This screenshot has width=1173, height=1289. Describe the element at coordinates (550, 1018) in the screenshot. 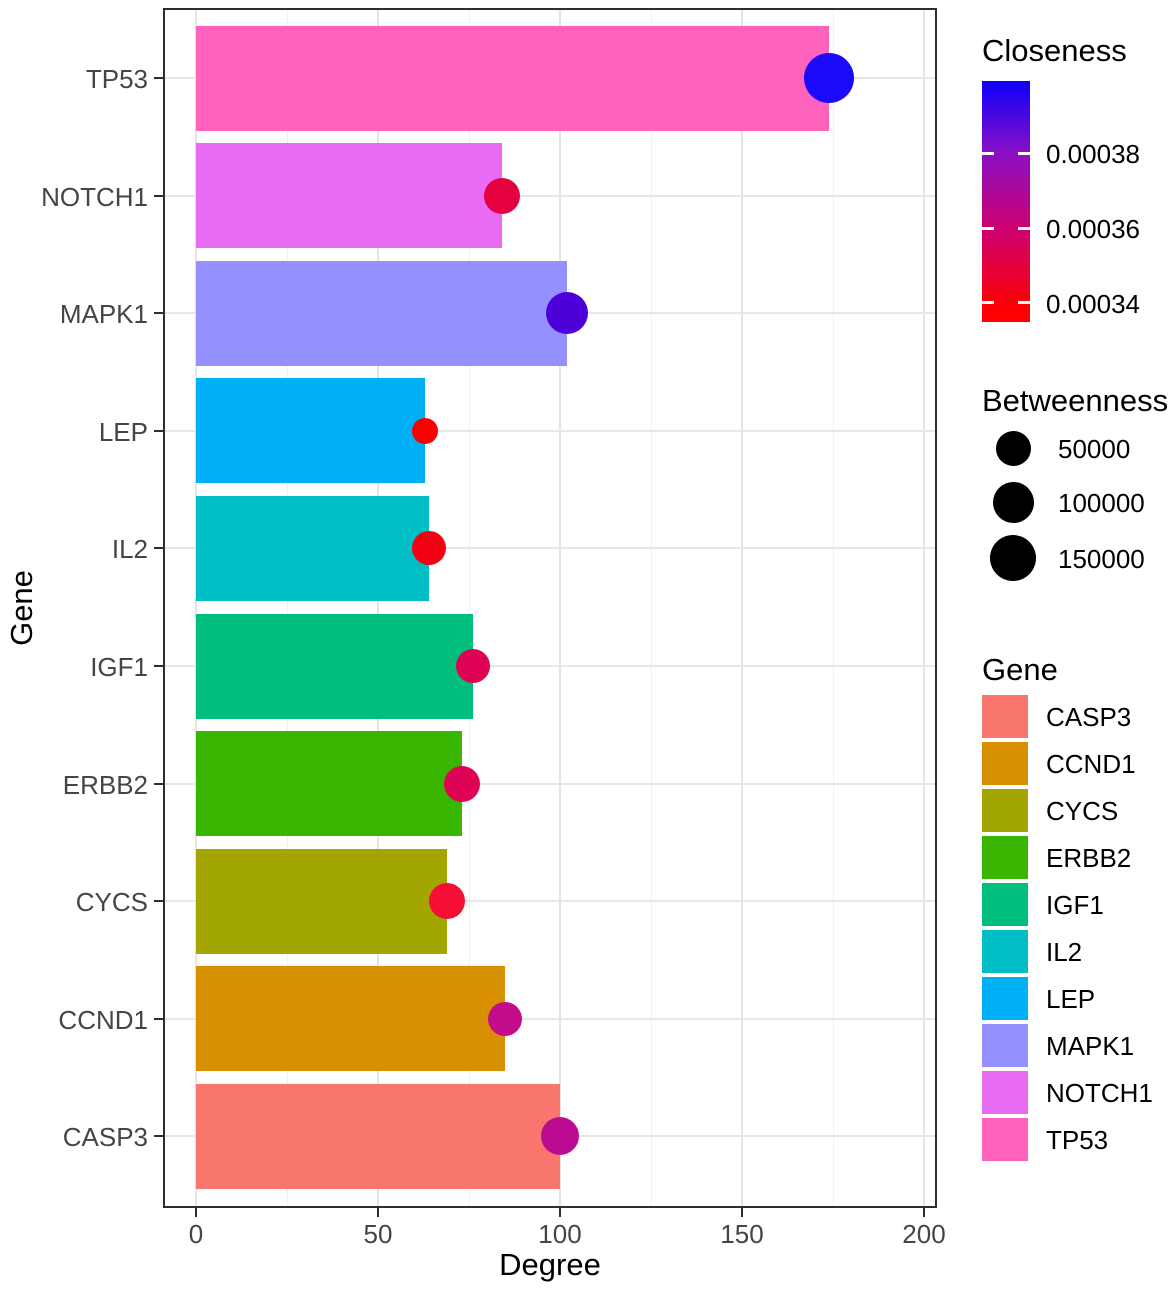

I see `y-gridline-CCND1` at that location.